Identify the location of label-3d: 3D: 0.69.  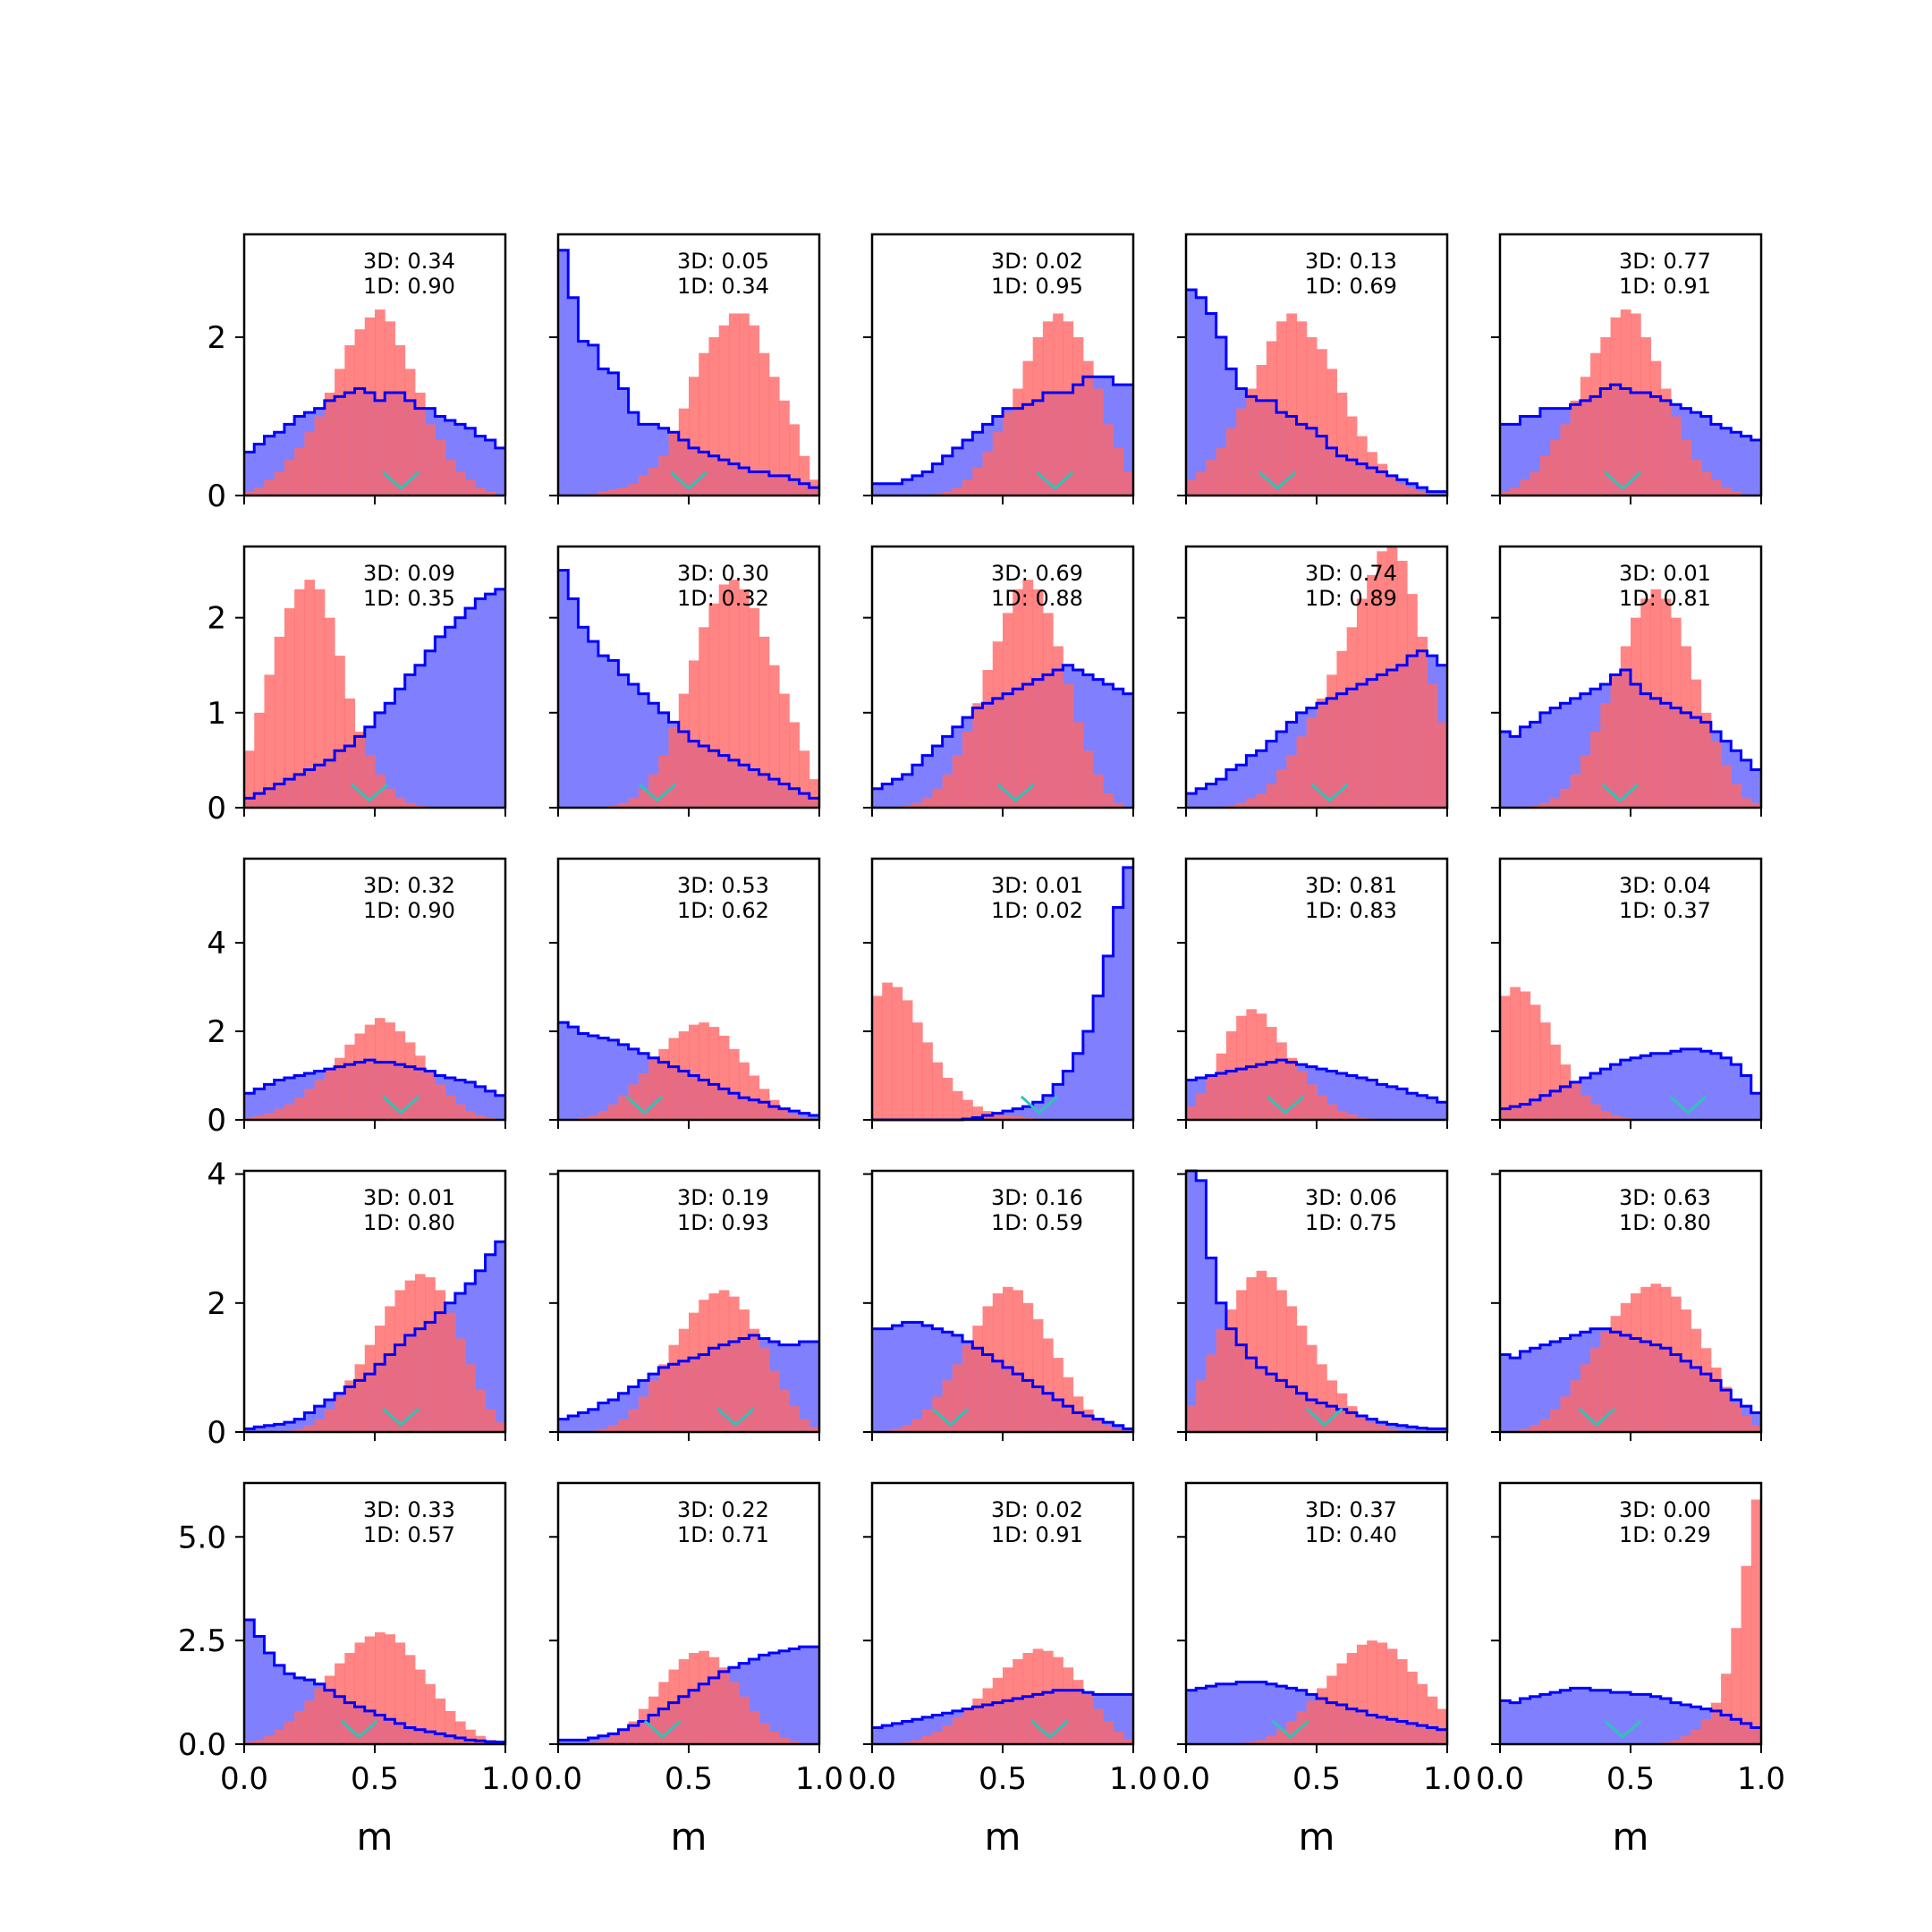
(1037, 573).